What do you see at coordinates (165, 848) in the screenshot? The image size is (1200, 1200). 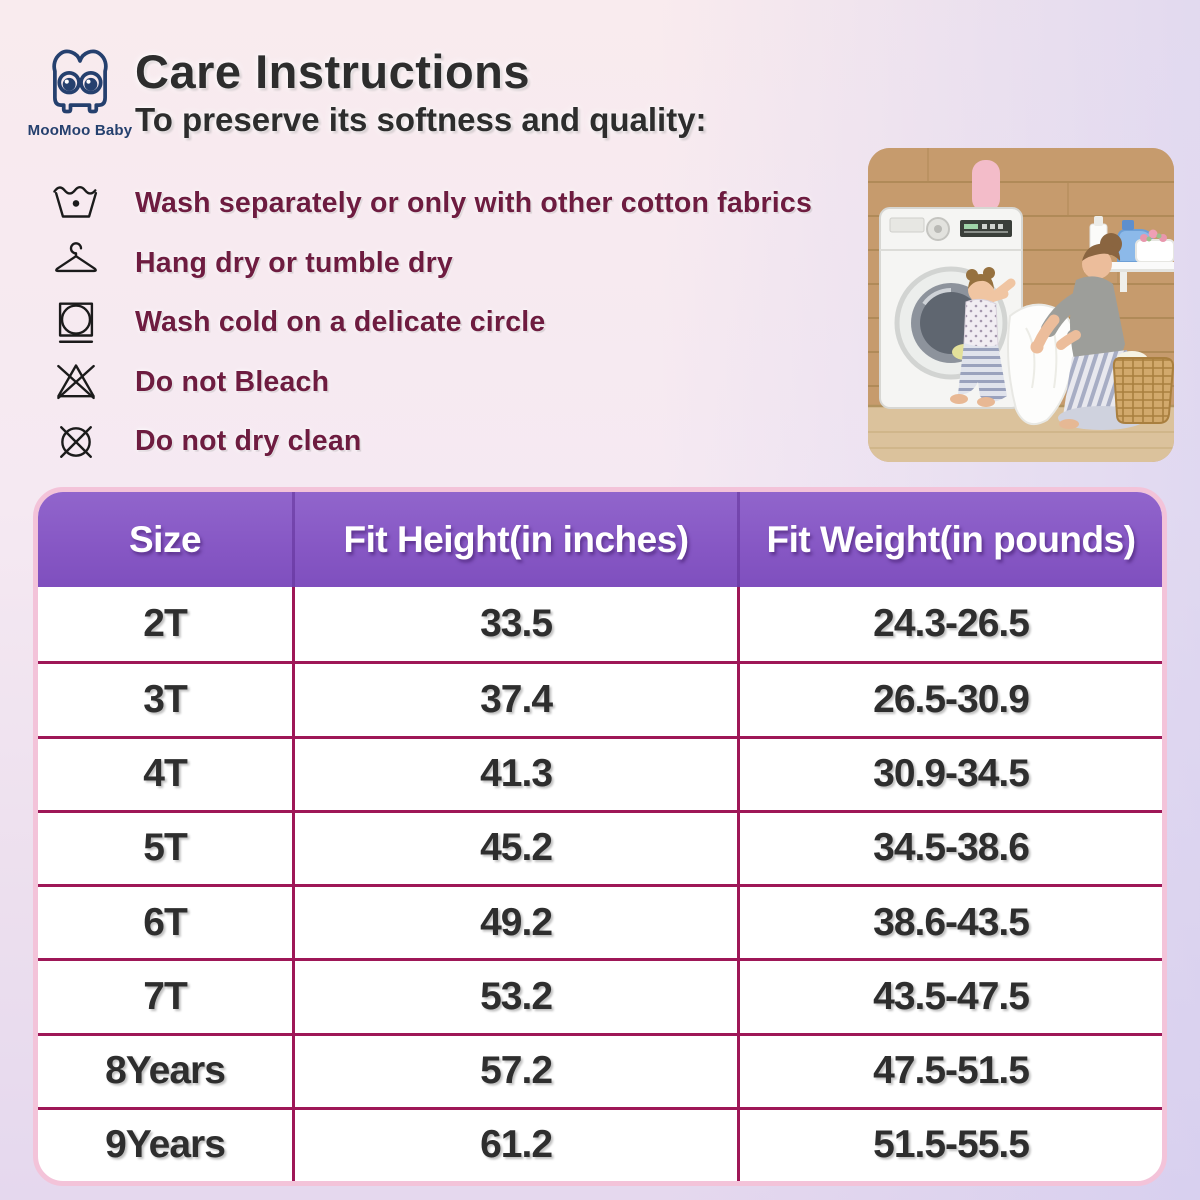 I see `size-cell: 5T` at bounding box center [165, 848].